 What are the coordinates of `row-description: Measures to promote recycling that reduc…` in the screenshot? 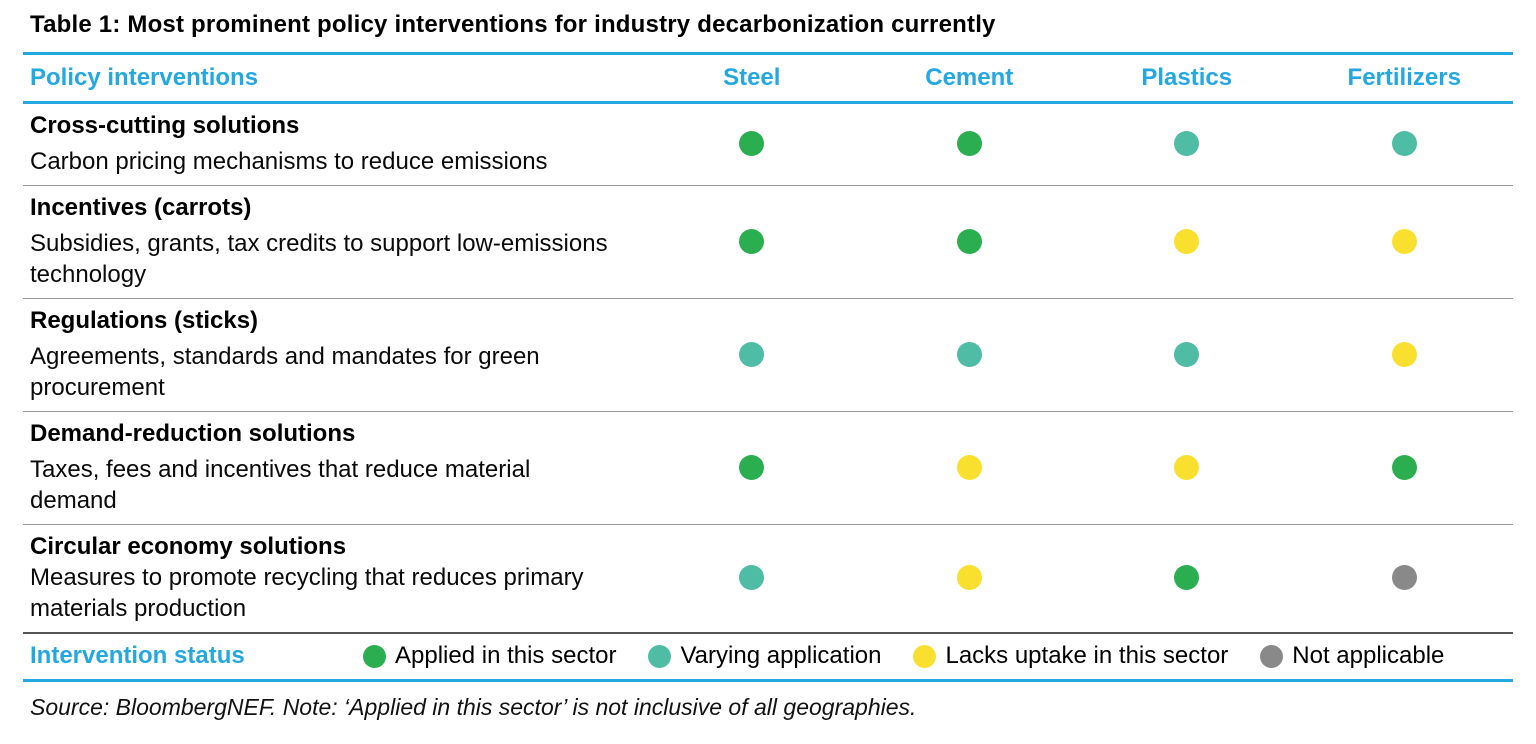 It's located at (307, 593).